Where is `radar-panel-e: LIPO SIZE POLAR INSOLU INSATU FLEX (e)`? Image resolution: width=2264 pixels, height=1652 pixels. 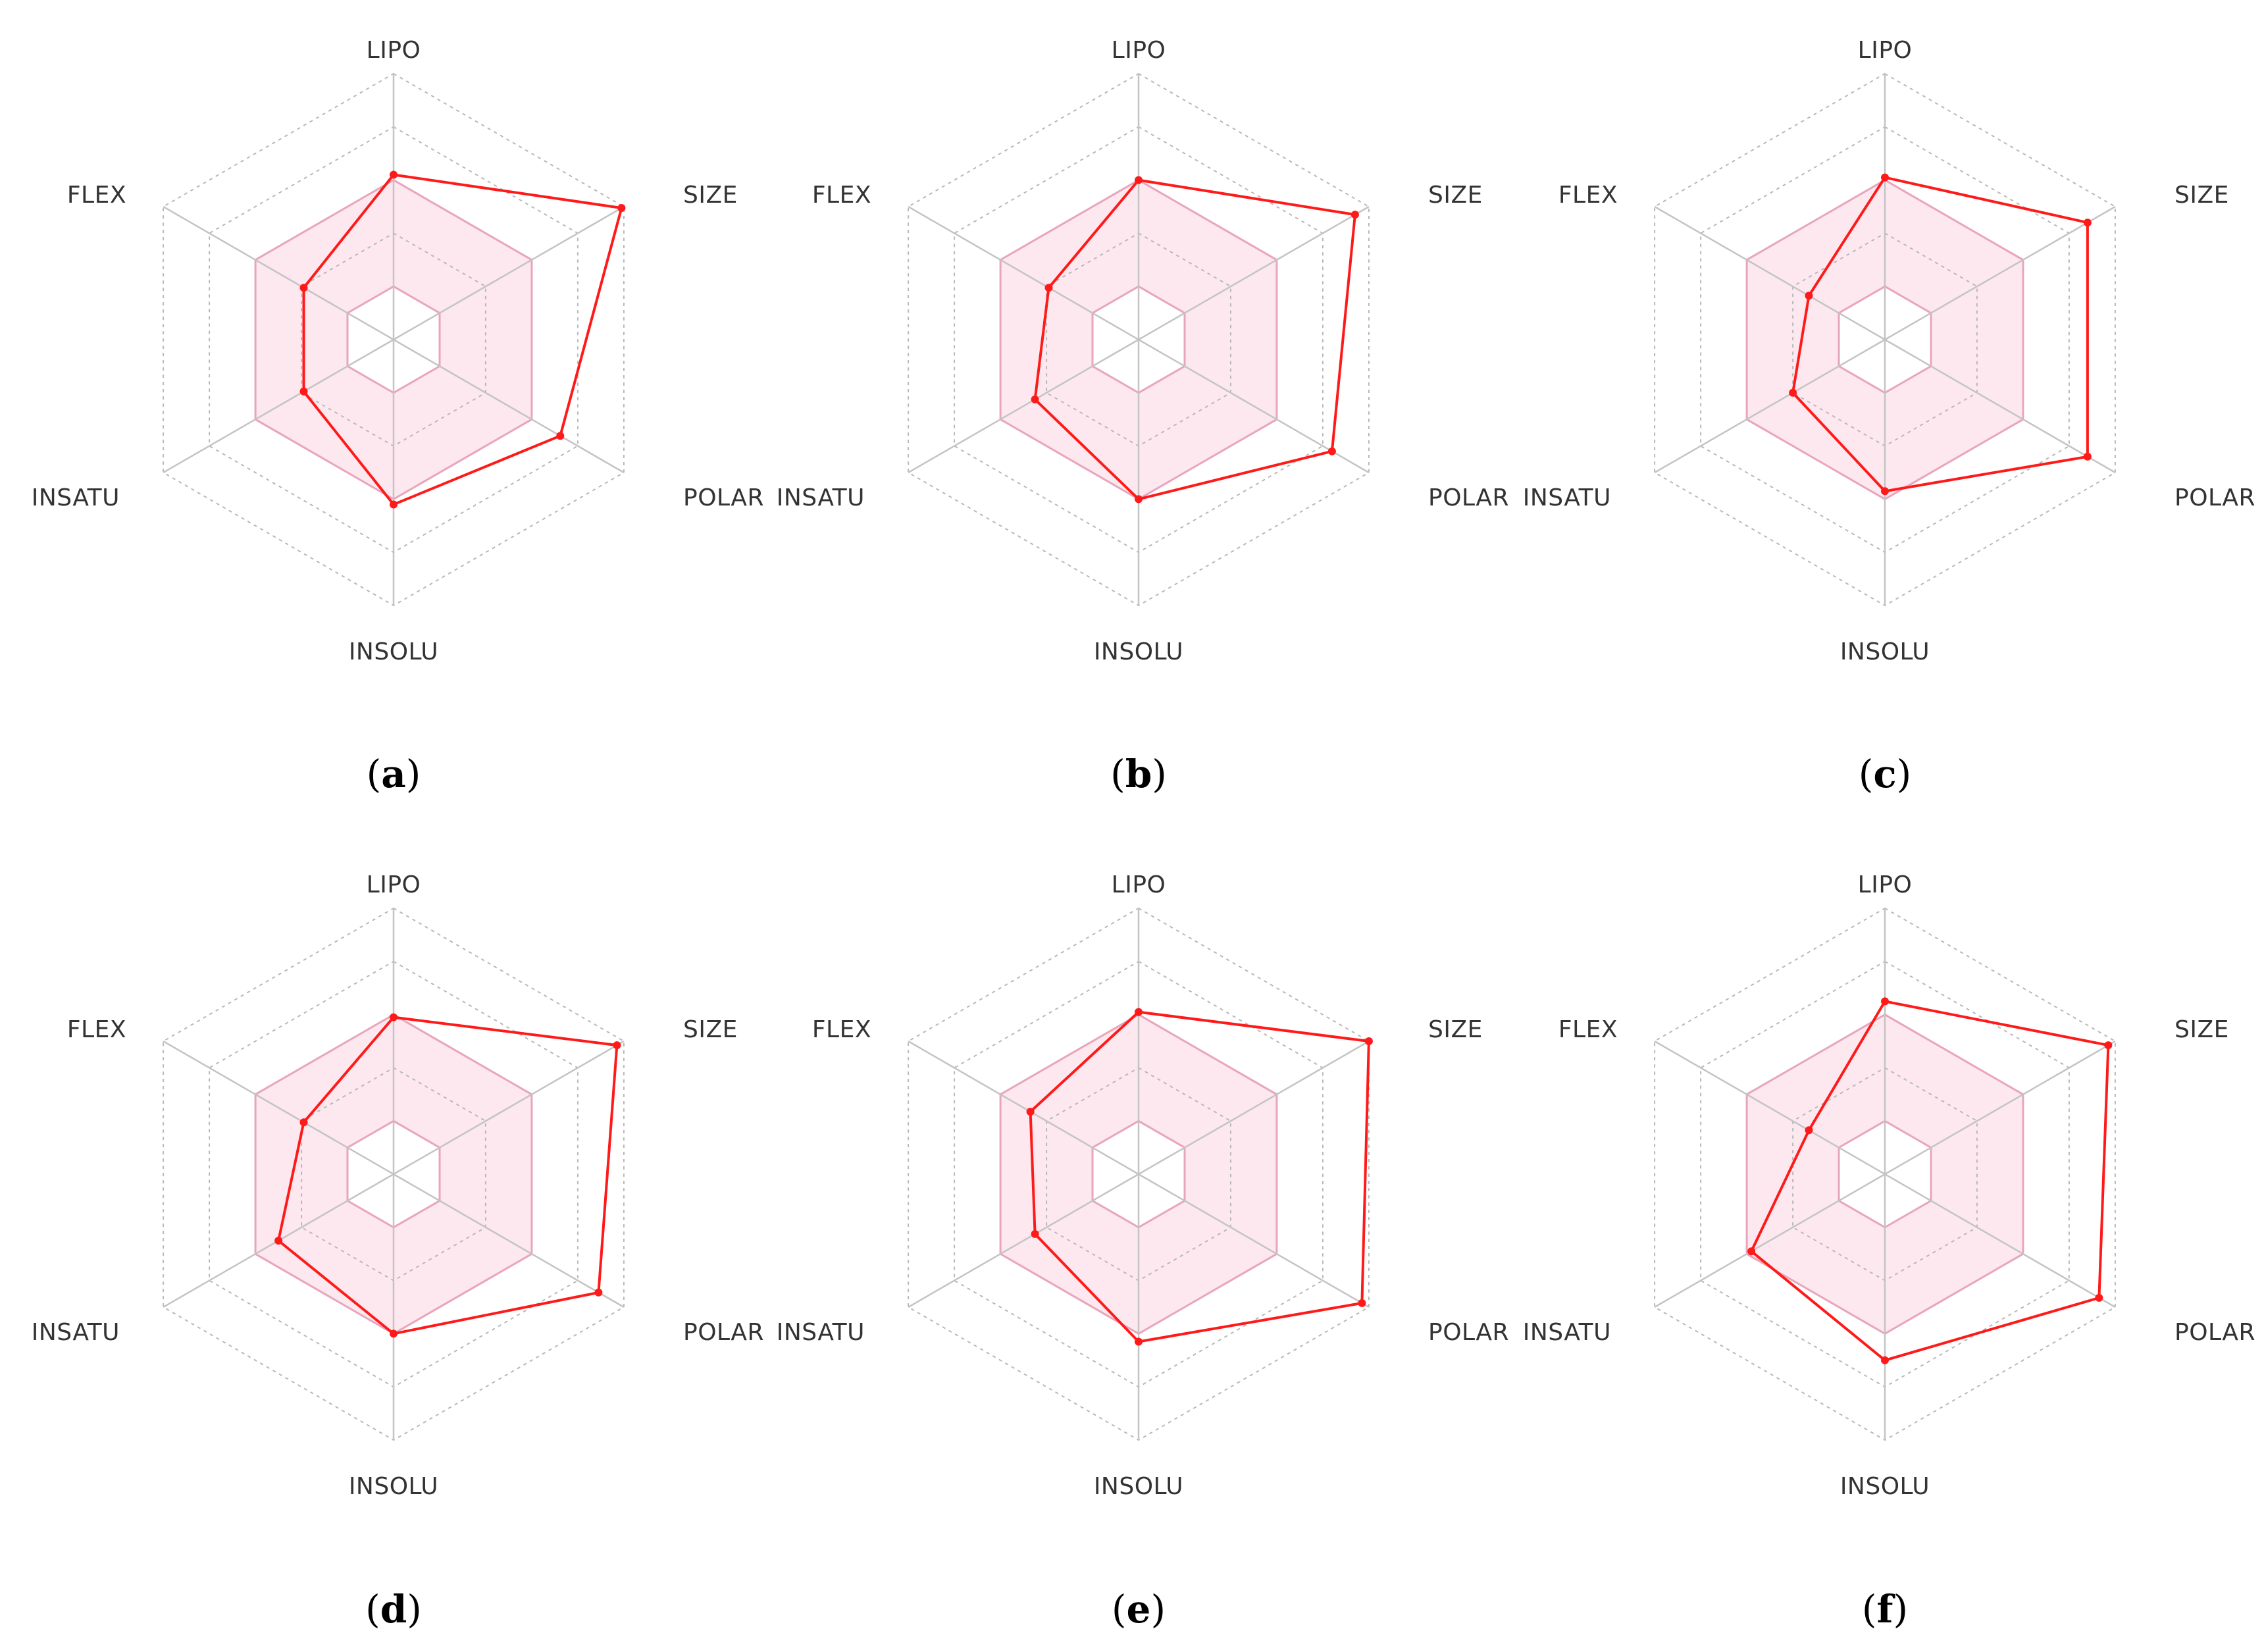
radar-panel-e: LIPO SIZE POLAR INSOLU INSATU FLEX (e) is located at coordinates (1143, 1251).